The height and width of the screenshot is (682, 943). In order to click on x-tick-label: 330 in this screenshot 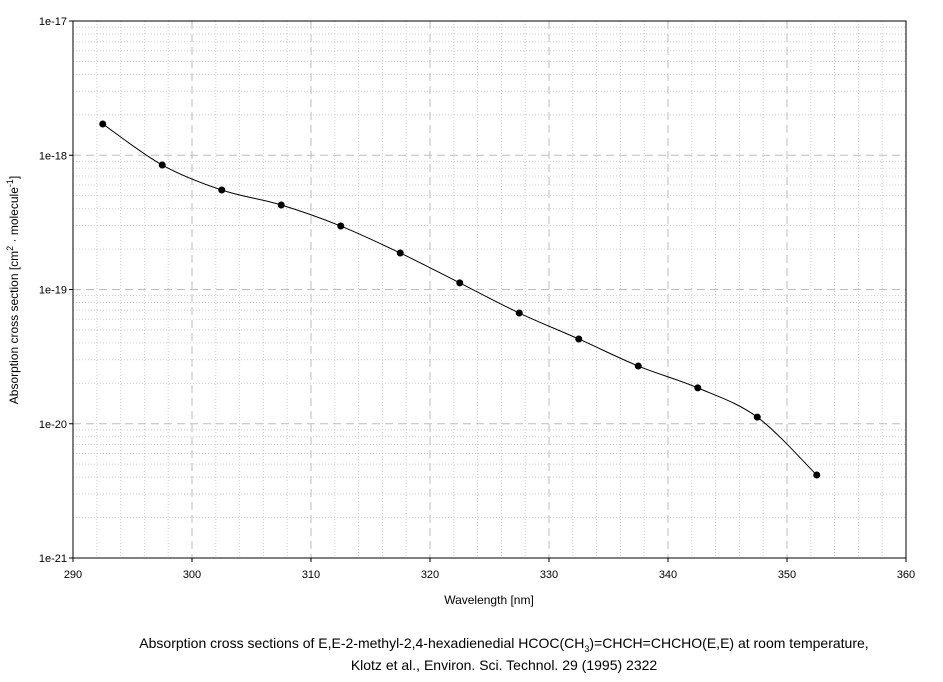, I will do `click(549, 575)`.